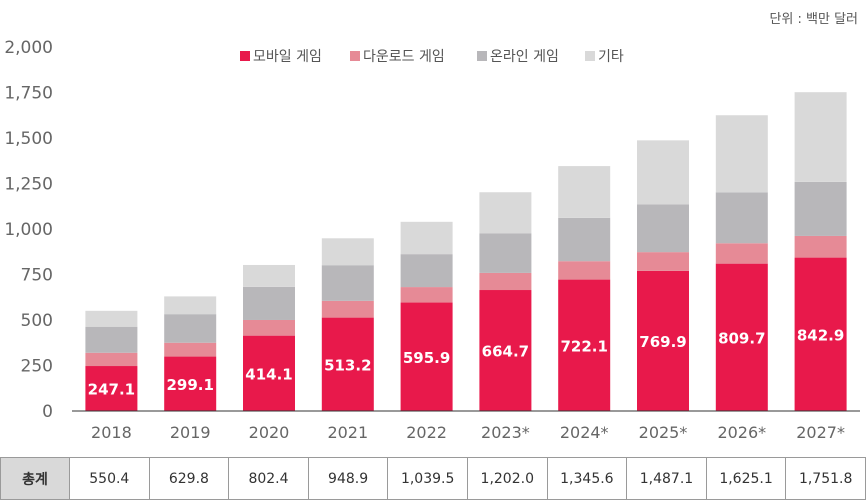 The image size is (866, 500). I want to click on total-cell: 1,039.5, so click(427, 478).